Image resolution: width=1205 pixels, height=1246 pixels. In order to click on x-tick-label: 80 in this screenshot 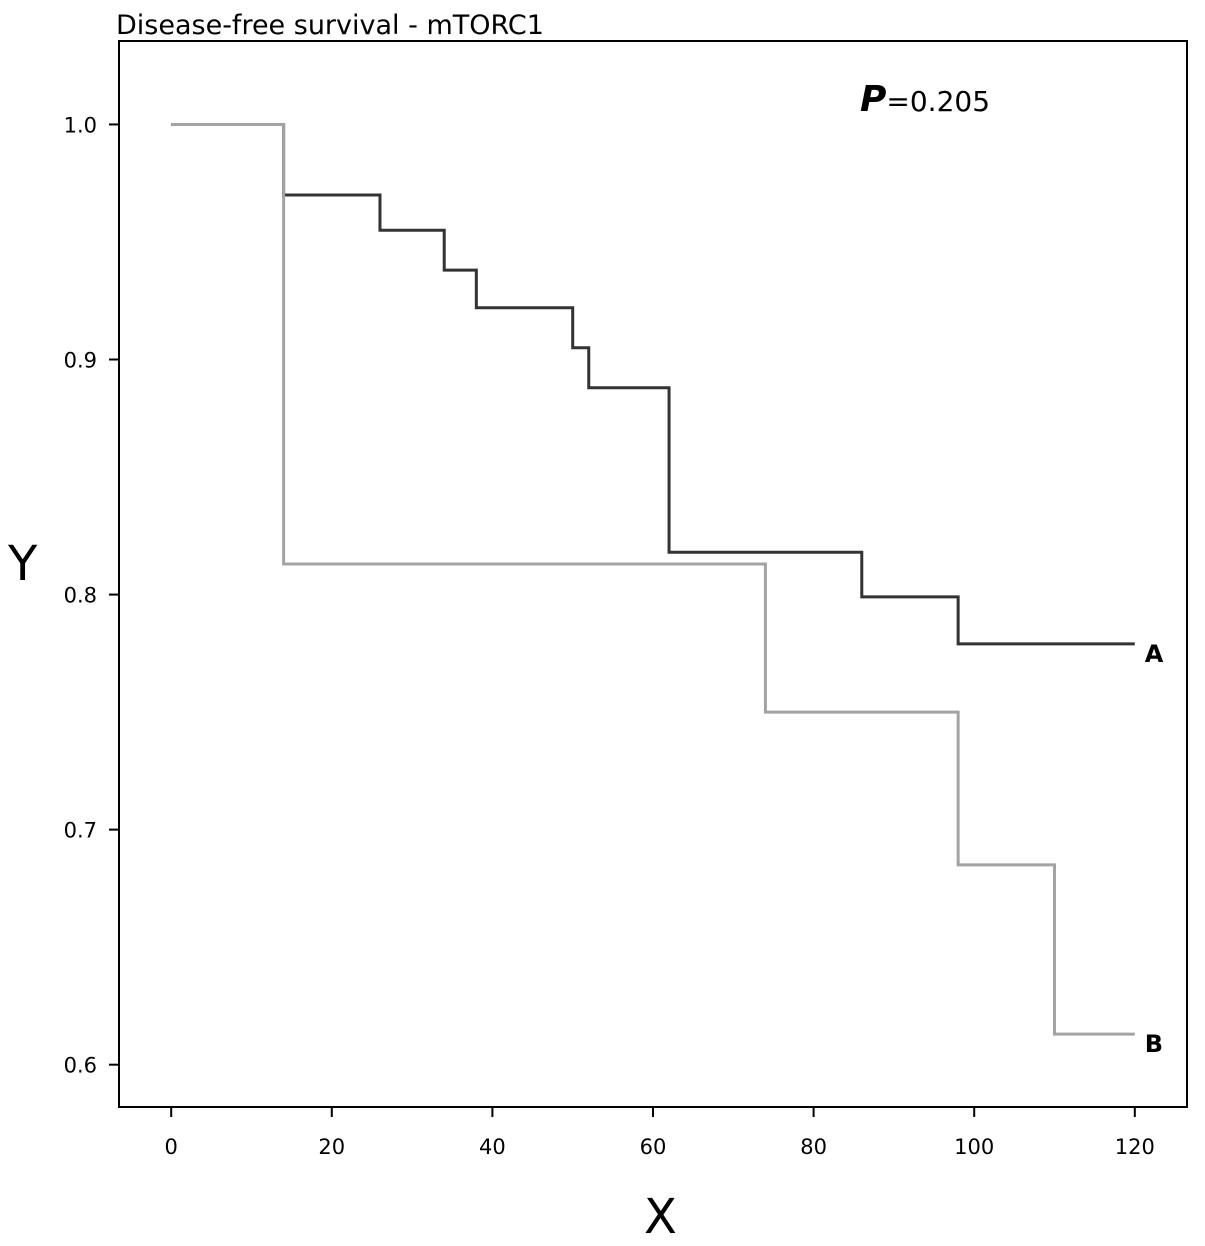, I will do `click(813, 1147)`.